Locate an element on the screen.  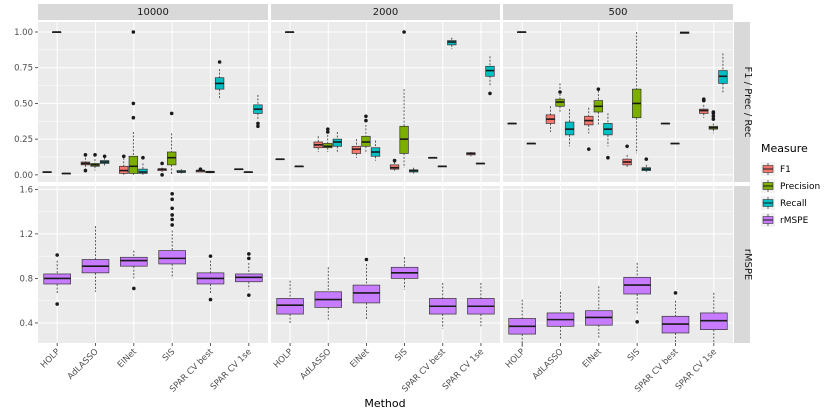
box-10000-ElNet-F1 is located at coordinates (124, 164).